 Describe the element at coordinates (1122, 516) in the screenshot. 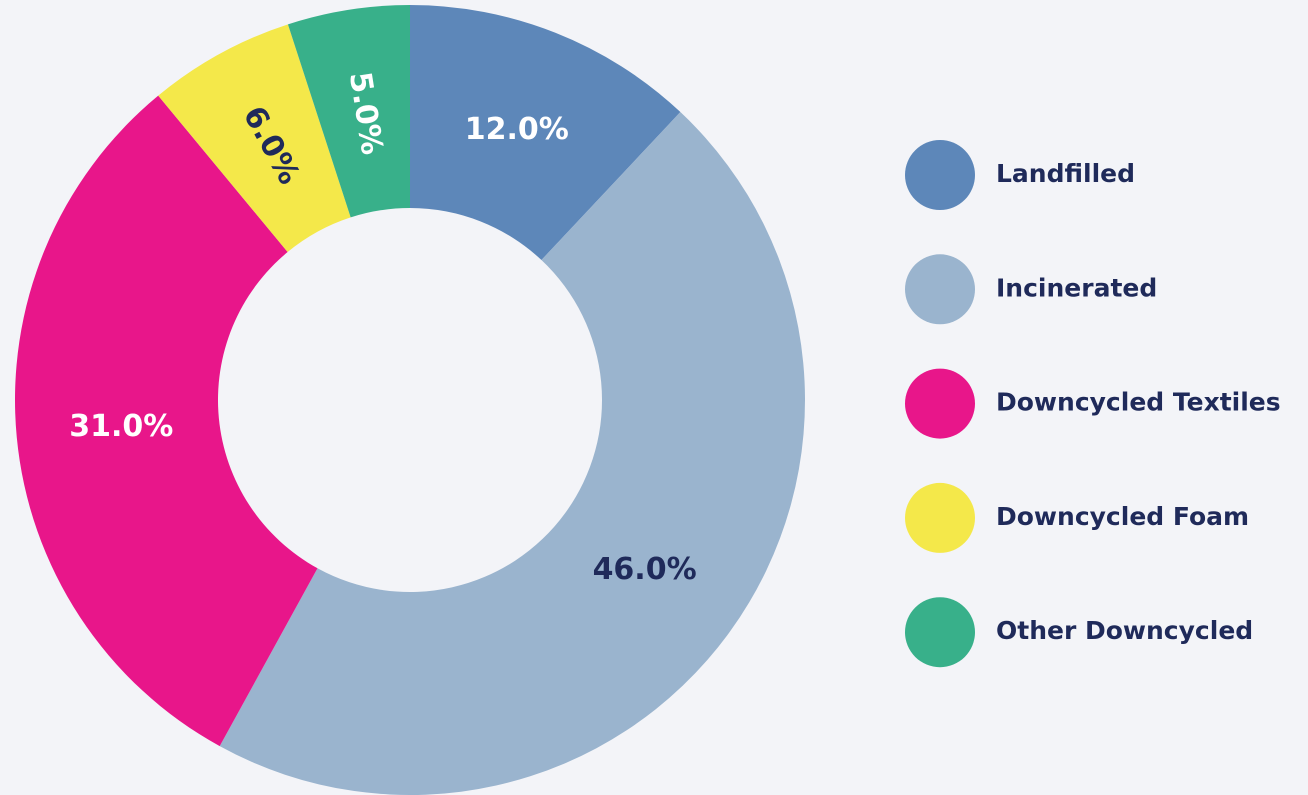

I see `legend-text: Downcycled Foam` at that location.